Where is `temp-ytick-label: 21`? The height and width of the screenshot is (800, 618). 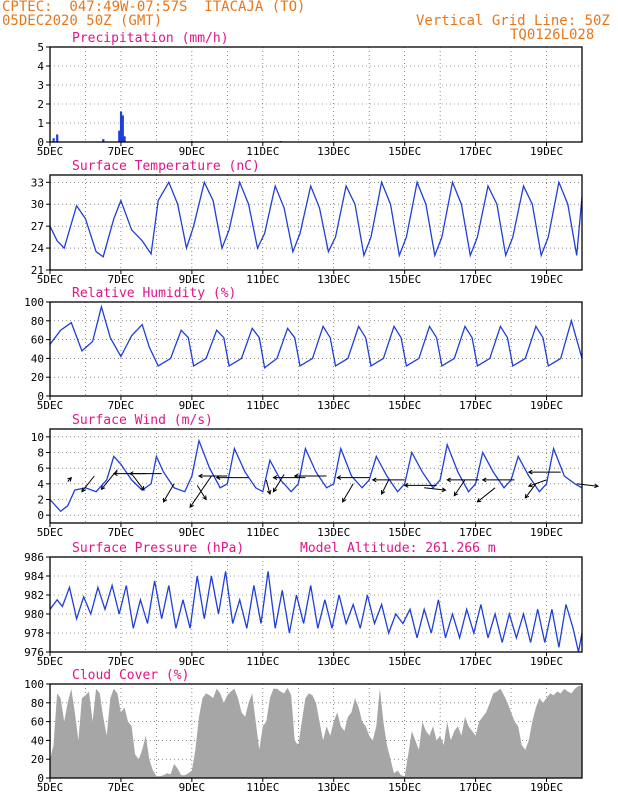
temp-ytick-label: 21 is located at coordinates (37, 270).